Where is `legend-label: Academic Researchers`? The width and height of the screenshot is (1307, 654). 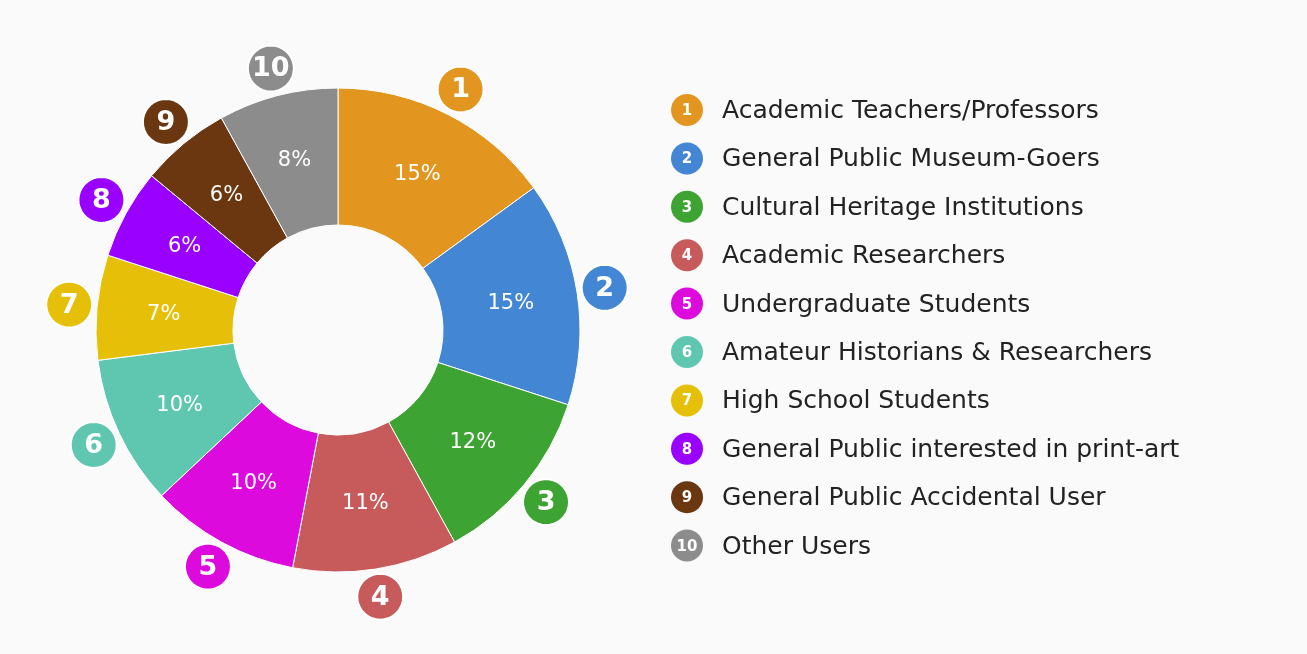 legend-label: Academic Researchers is located at coordinates (864, 255).